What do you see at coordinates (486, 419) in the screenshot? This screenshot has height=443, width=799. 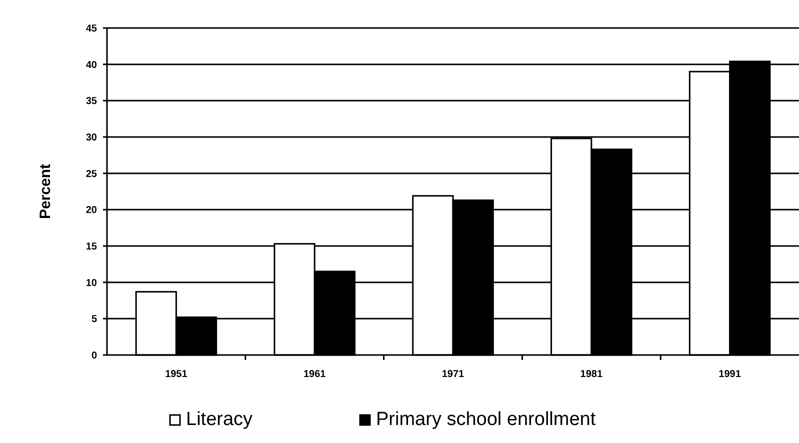 I see `legend-label: Primary school enrollment` at bounding box center [486, 419].